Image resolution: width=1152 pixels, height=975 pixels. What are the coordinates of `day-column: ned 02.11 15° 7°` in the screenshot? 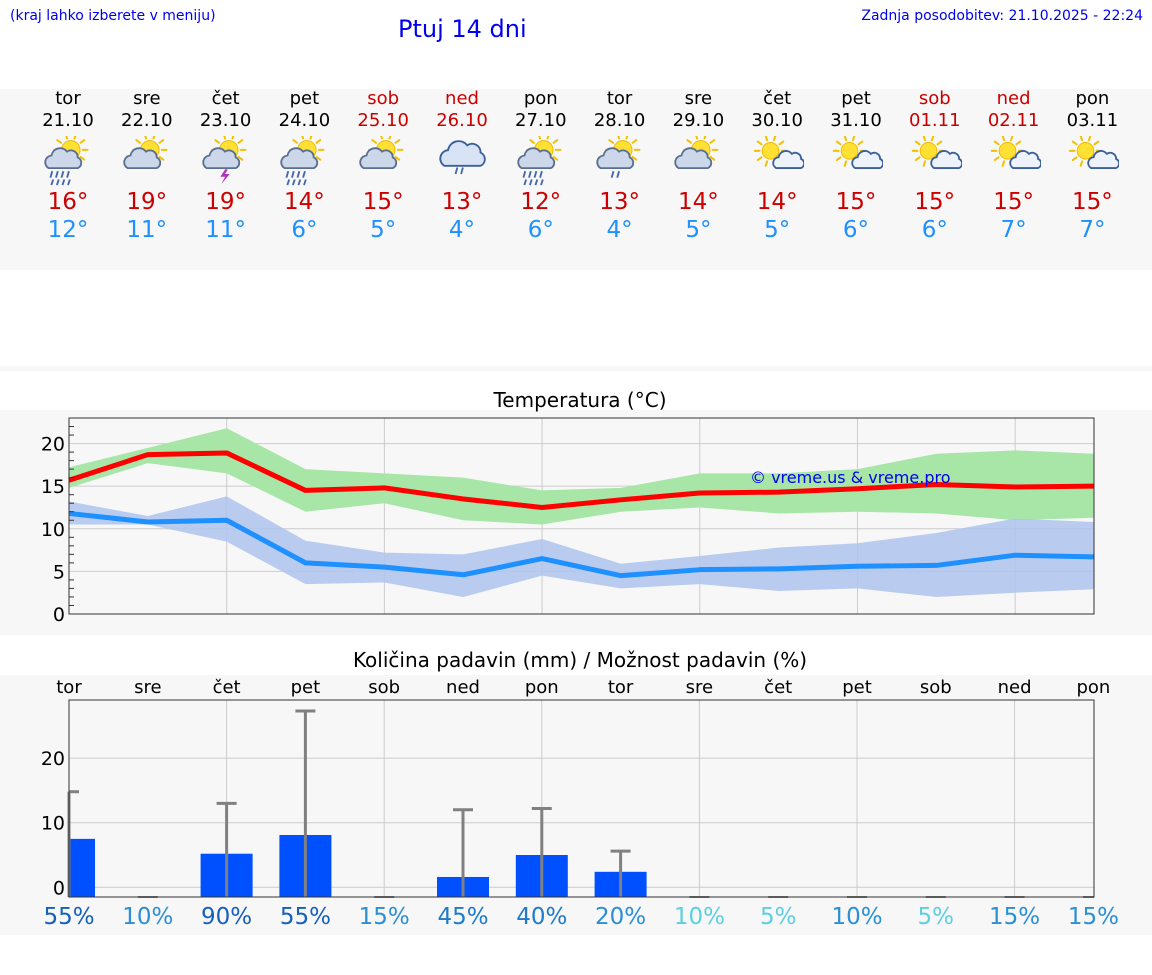 It's located at (1014, 166).